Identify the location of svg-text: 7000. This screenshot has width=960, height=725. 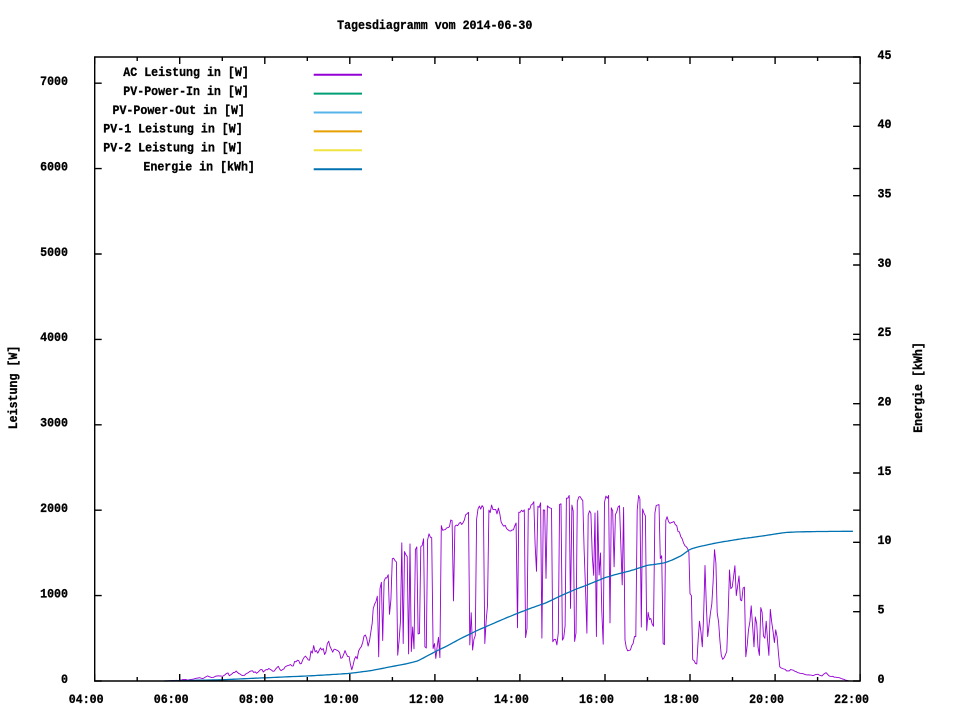
(54, 81).